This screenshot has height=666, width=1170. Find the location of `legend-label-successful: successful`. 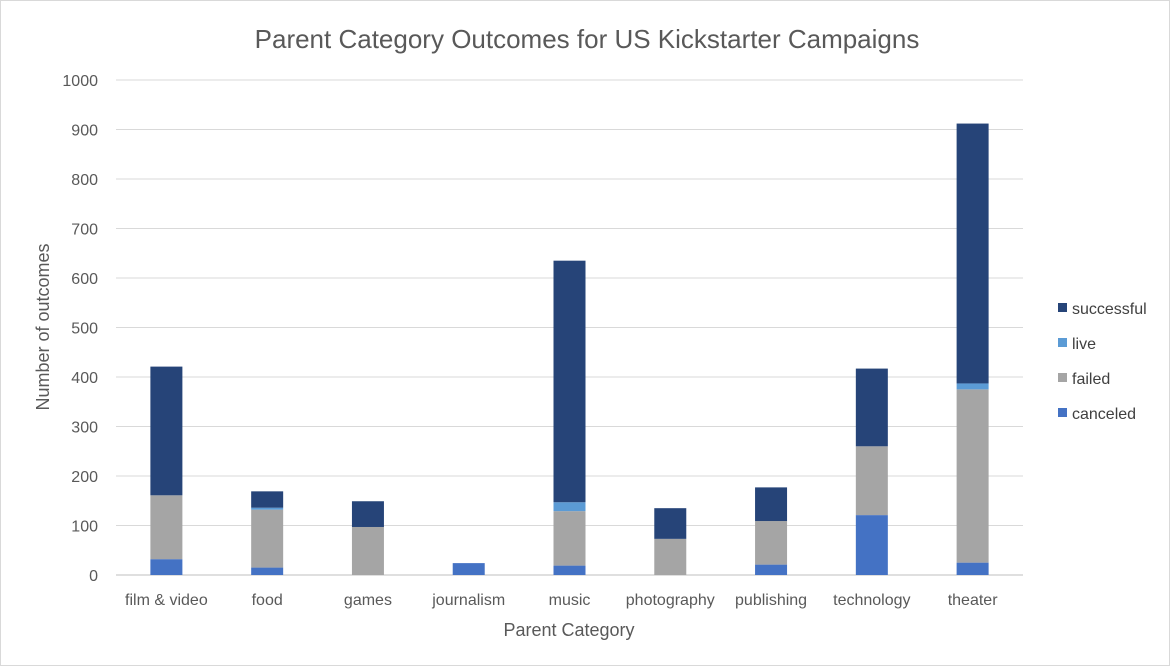

legend-label-successful: successful is located at coordinates (1109, 309).